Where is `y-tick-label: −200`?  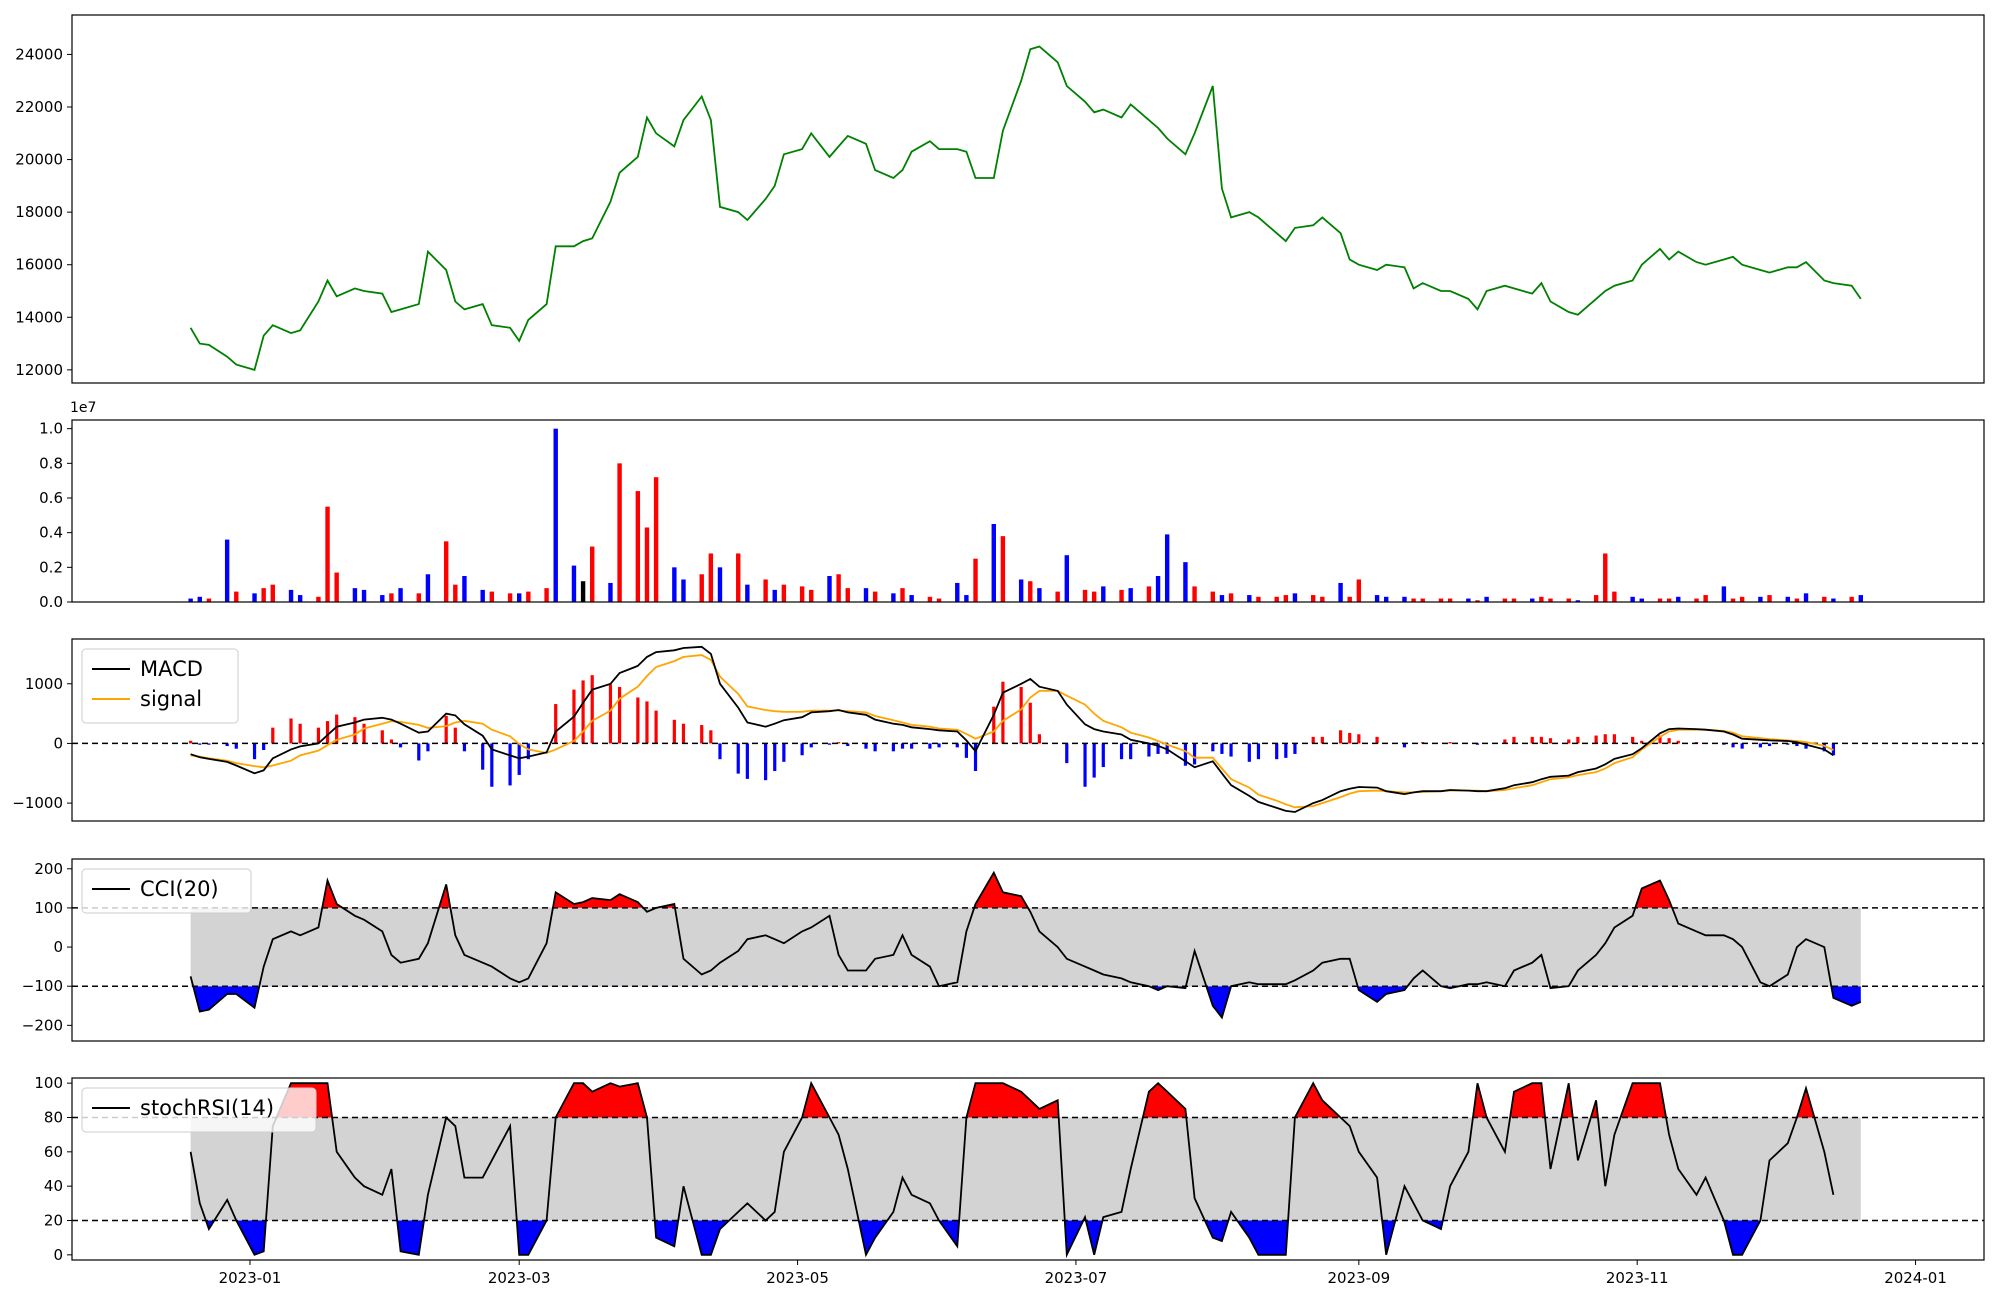
y-tick-label: −200 is located at coordinates (42, 1025).